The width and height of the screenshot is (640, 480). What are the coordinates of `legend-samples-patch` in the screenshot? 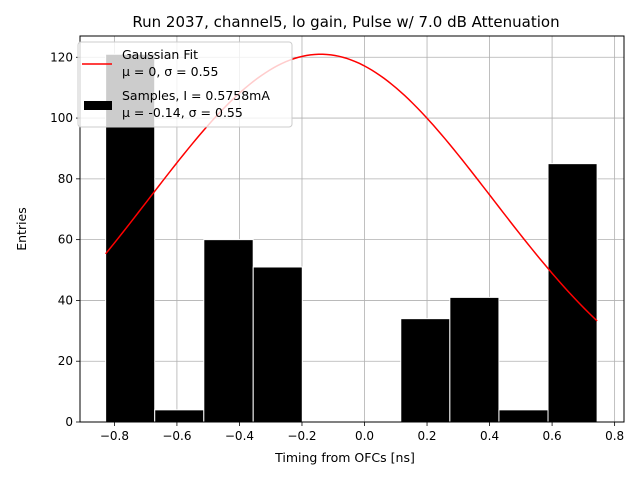 It's located at (98, 105).